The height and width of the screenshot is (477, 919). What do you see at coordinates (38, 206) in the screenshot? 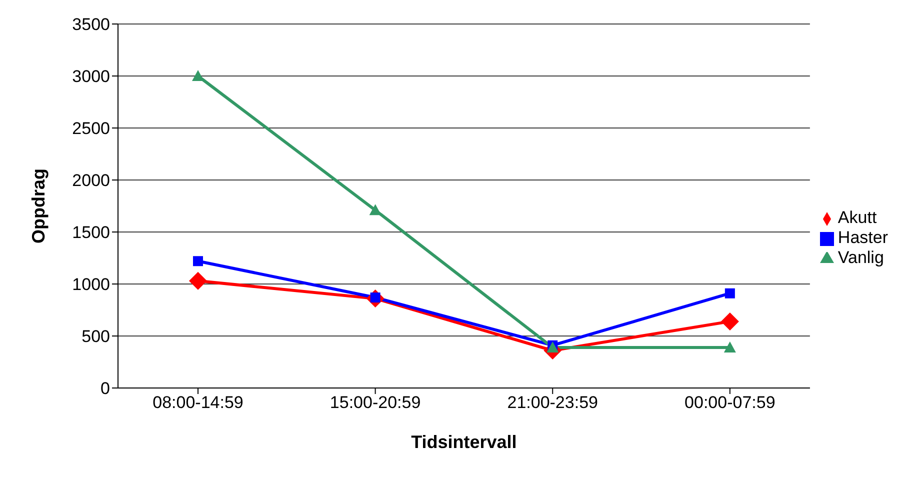
I see `y-axis-title: Oppdrag` at bounding box center [38, 206].